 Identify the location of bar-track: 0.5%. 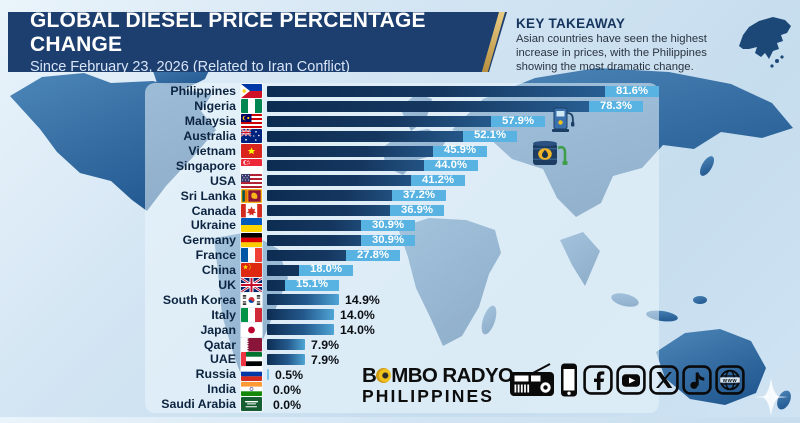
(464, 375).